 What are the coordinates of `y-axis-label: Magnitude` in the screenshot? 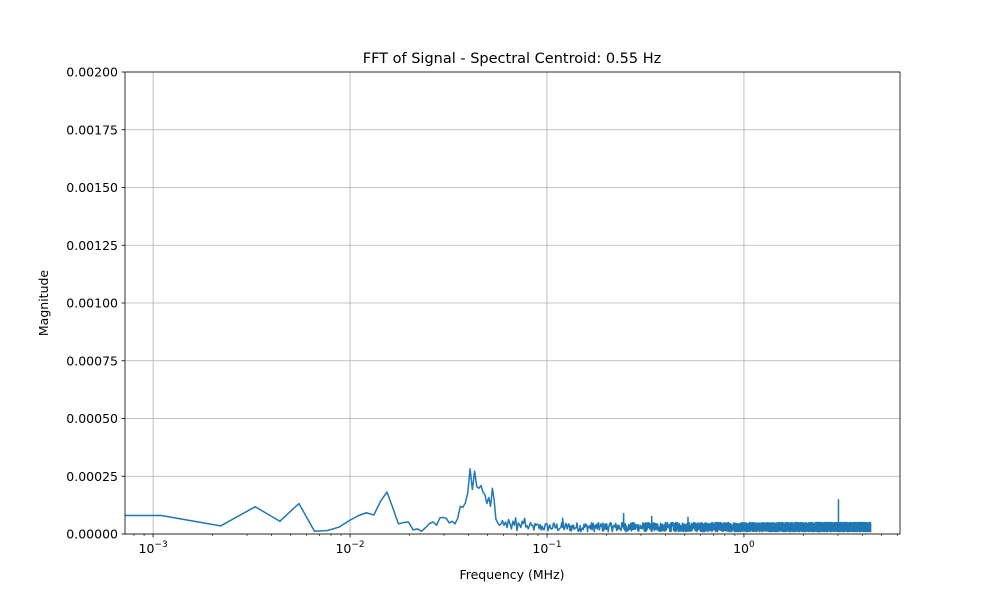 It's located at (43, 303).